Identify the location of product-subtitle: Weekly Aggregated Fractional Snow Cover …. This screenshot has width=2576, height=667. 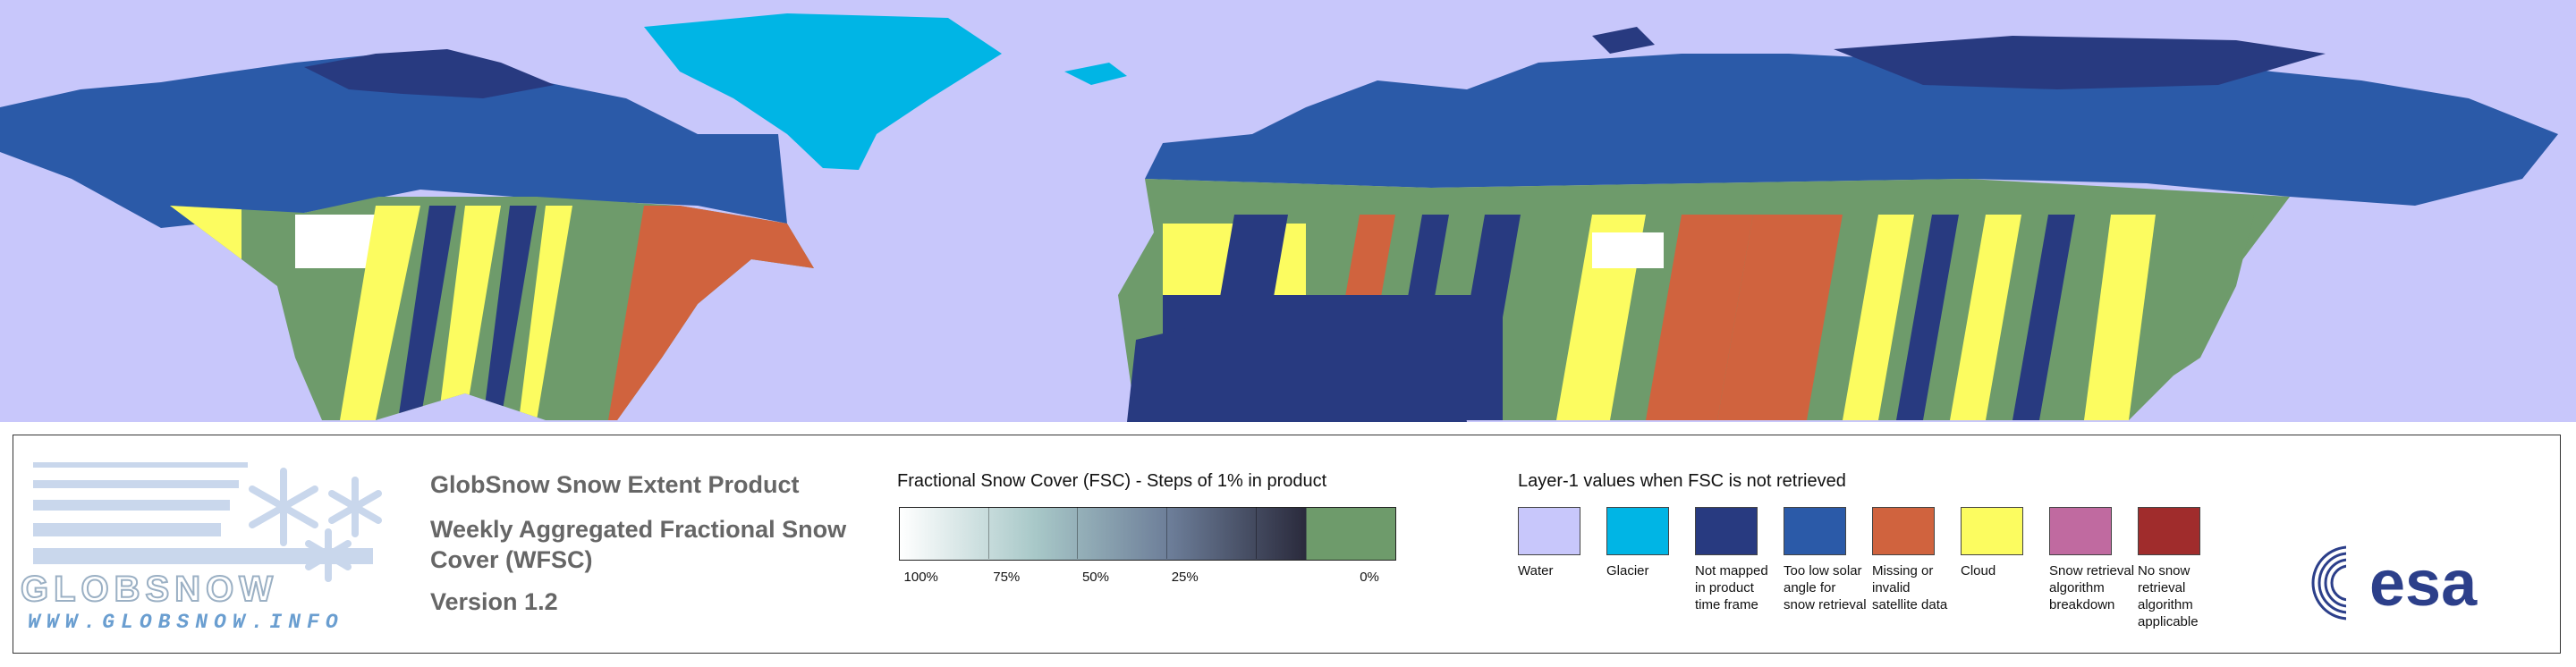
(638, 545).